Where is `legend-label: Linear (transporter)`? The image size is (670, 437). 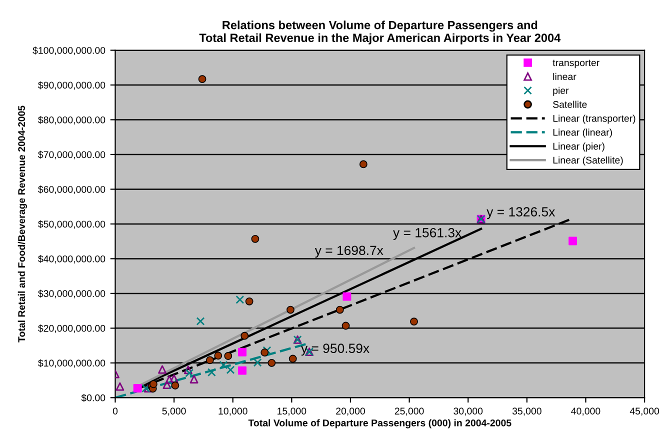
legend-label: Linear (transporter) is located at coordinates (594, 119).